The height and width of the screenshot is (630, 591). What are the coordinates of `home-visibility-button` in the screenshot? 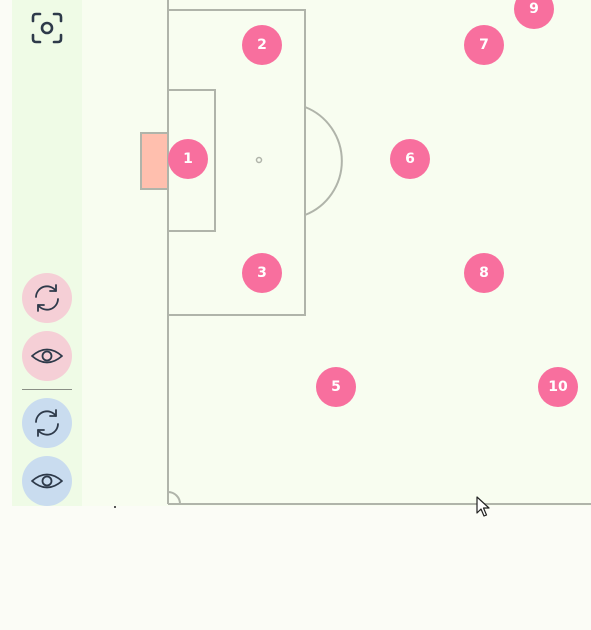 It's located at (47, 356).